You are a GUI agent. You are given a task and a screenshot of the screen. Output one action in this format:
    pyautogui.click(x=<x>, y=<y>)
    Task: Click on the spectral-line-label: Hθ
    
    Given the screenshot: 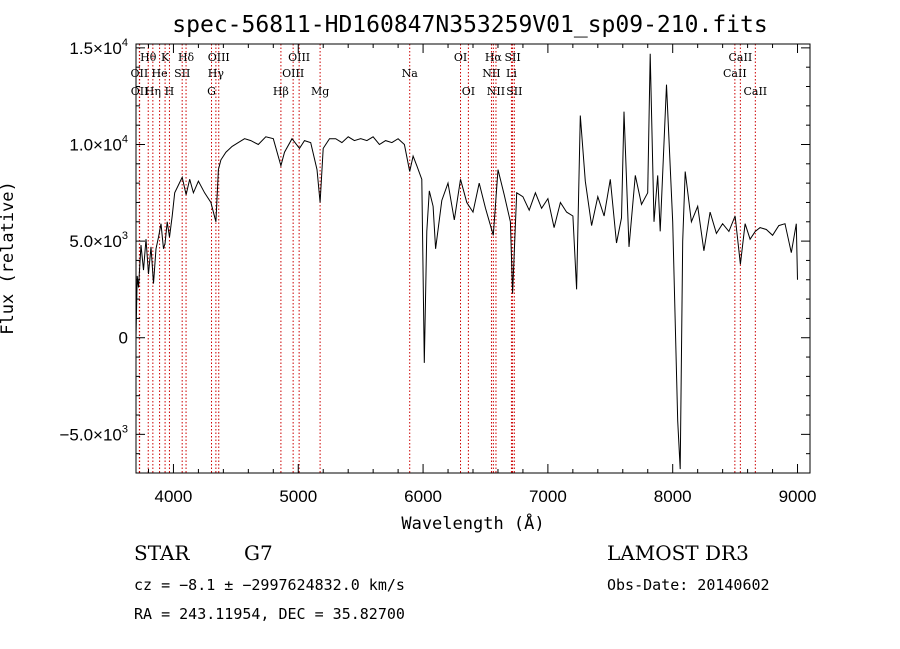 What is the action you would take?
    pyautogui.click(x=148, y=57)
    